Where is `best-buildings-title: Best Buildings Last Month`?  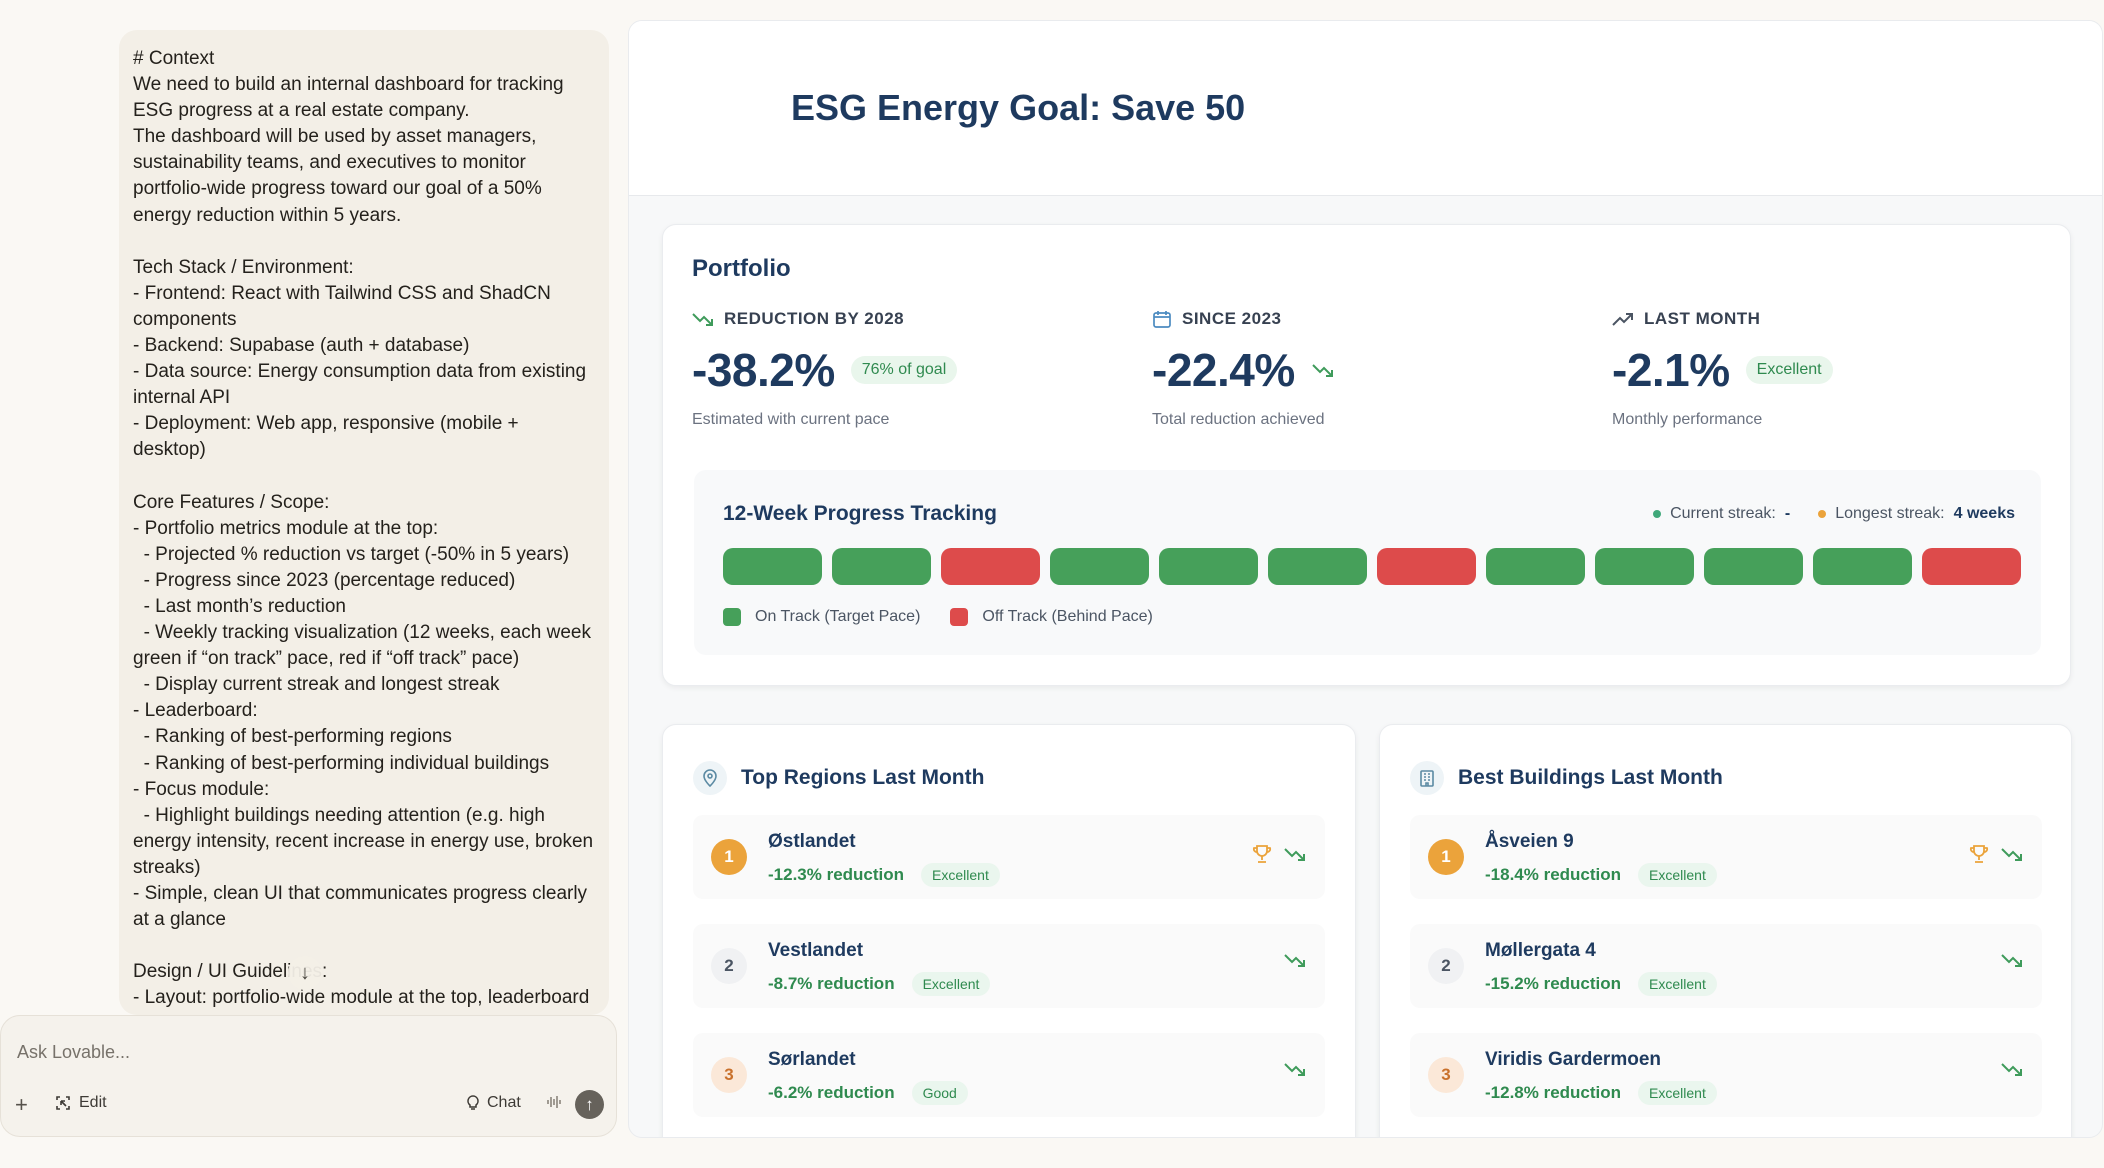
best-buildings-title: Best Buildings Last Month is located at coordinates (1566, 778).